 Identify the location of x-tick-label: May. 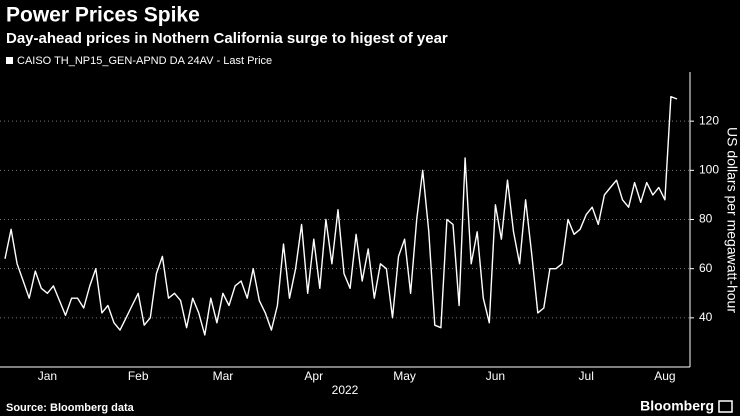
(404, 376).